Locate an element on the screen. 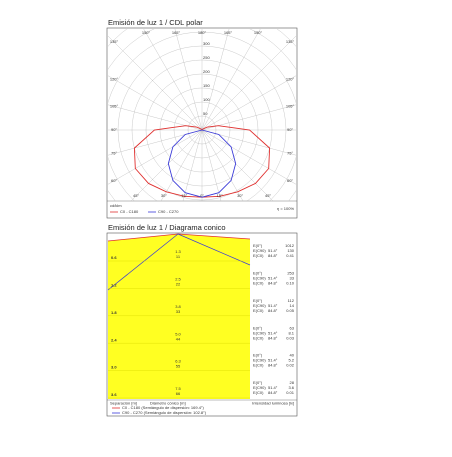 Image resolution: width=452 pixels, height=457 pixels. col-value: 0.41 is located at coordinates (290, 255).